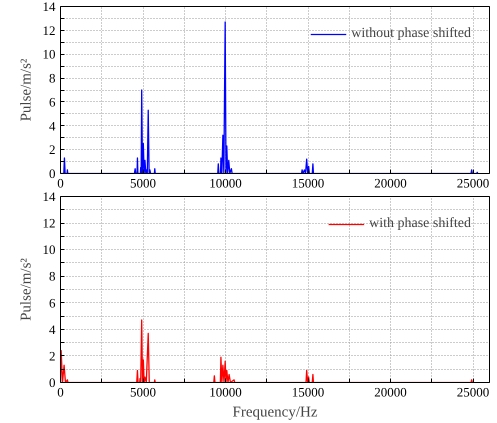 The image size is (497, 423). Describe the element at coordinates (420, 224) in the screenshot. I see `legend-label: with phase shifted` at that location.